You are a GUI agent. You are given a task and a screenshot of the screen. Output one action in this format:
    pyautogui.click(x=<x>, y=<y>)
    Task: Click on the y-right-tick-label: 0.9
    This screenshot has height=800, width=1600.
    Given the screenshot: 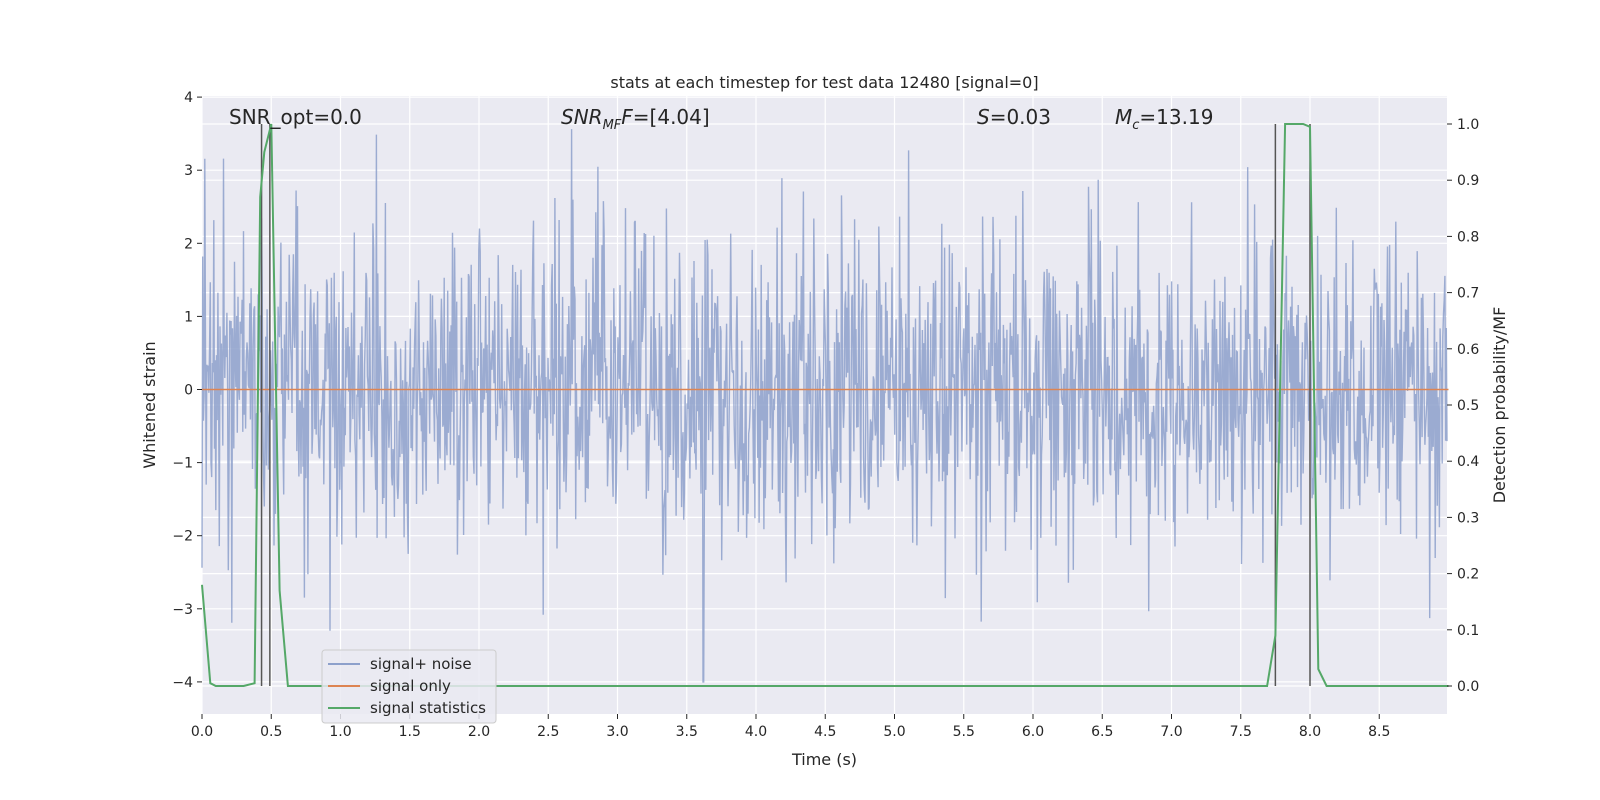 What is the action you would take?
    pyautogui.click(x=1468, y=181)
    